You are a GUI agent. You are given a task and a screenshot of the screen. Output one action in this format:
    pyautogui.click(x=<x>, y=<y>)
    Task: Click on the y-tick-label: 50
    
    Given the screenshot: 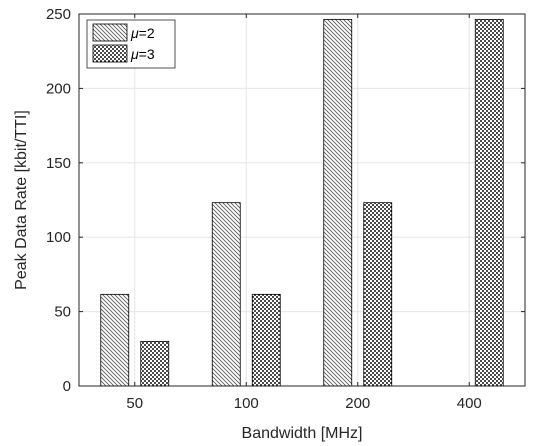 What is the action you would take?
    pyautogui.click(x=62, y=312)
    